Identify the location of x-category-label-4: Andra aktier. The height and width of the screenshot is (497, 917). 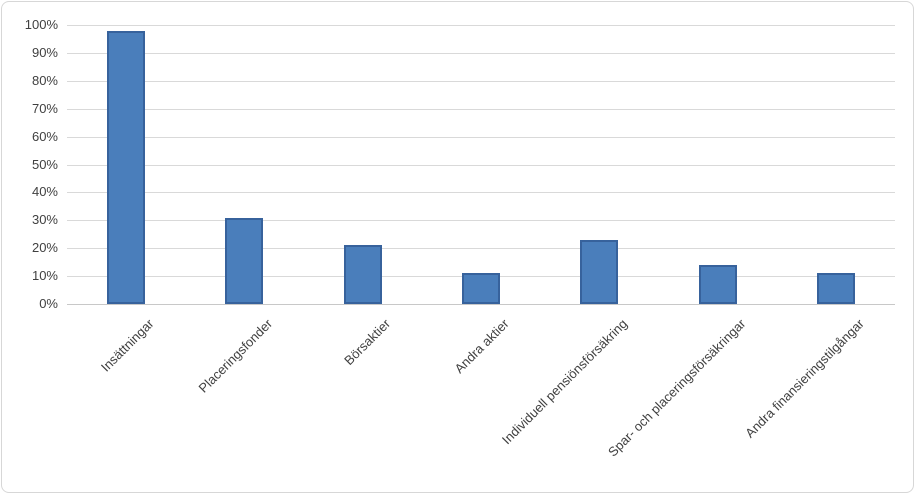
(481, 346).